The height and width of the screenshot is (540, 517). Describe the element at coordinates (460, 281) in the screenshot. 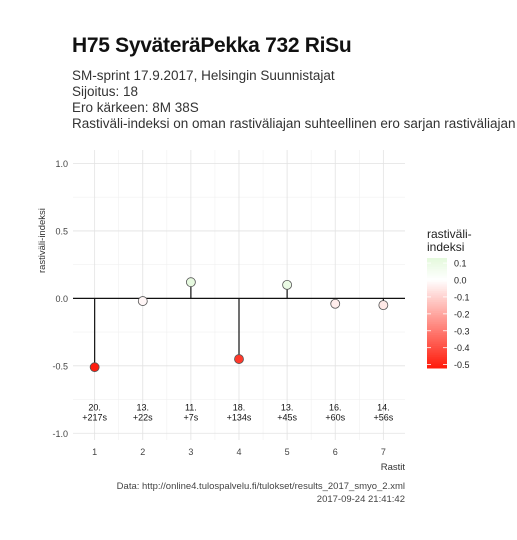

I see `legend-tick-label: 0.0` at that location.